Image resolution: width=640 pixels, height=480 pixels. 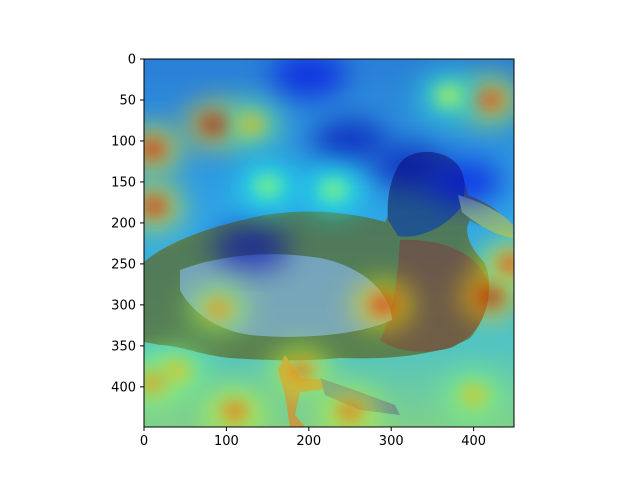 I want to click on y-tick-label: 100, so click(x=123, y=141).